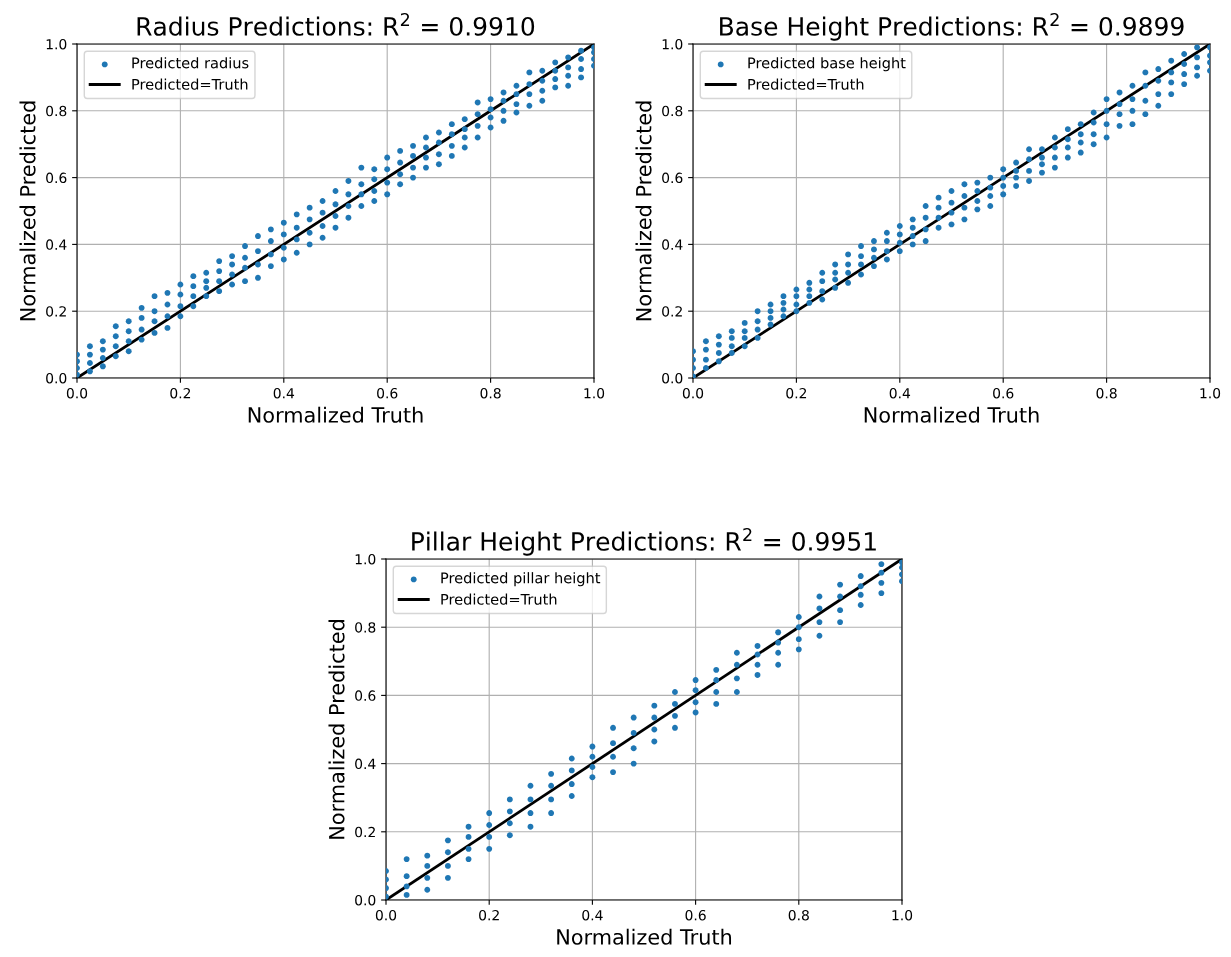 The height and width of the screenshot is (957, 1231). I want to click on legend-label: Predicted radius, so click(190, 63).